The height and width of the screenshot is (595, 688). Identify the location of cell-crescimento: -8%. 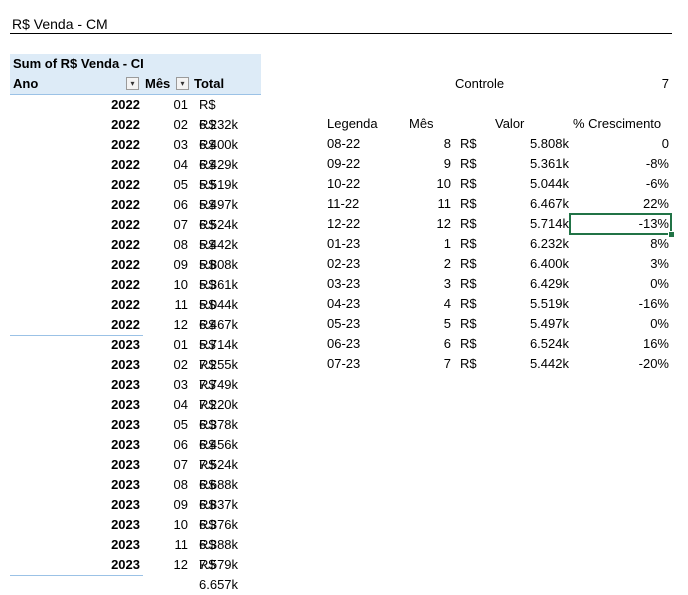
(657, 163).